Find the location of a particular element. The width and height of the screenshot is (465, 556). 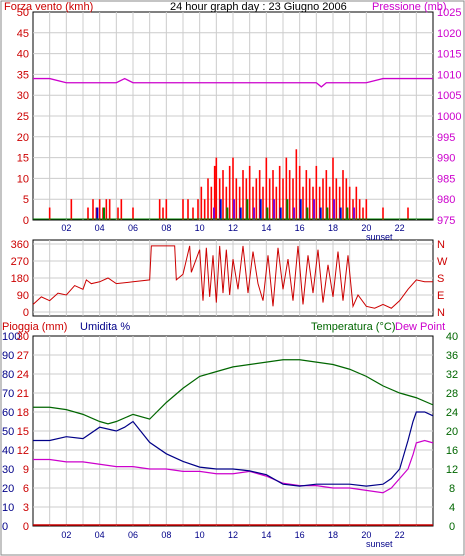

pressure-line is located at coordinates (233, 82).